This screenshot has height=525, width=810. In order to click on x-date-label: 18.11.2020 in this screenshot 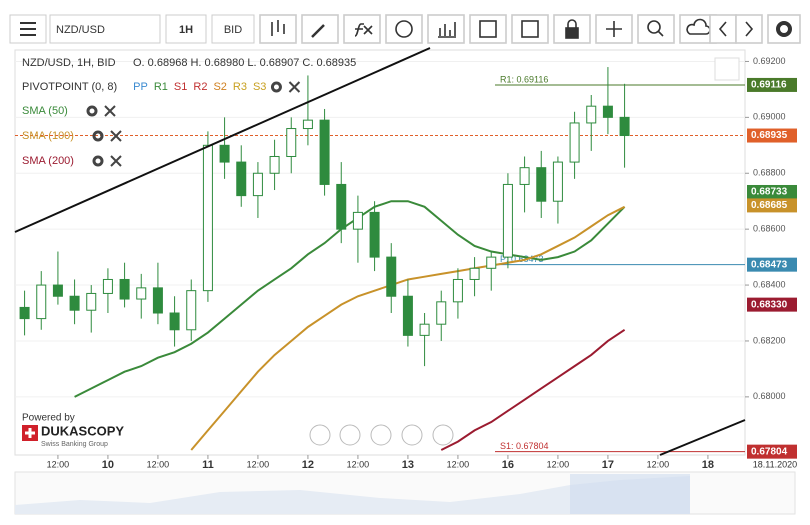, I will do `click(775, 464)`.